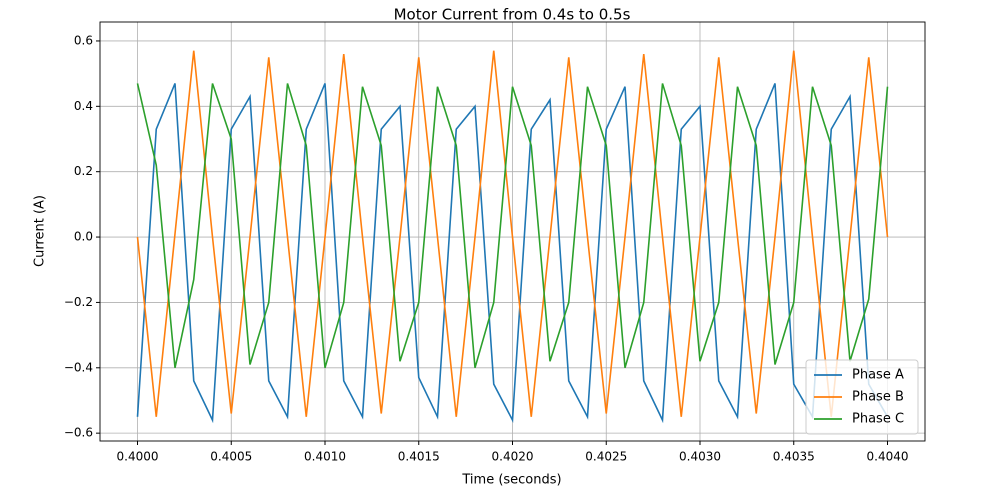 Image resolution: width=999 pixels, height=500 pixels. I want to click on legend-label: Phase A, so click(878, 375).